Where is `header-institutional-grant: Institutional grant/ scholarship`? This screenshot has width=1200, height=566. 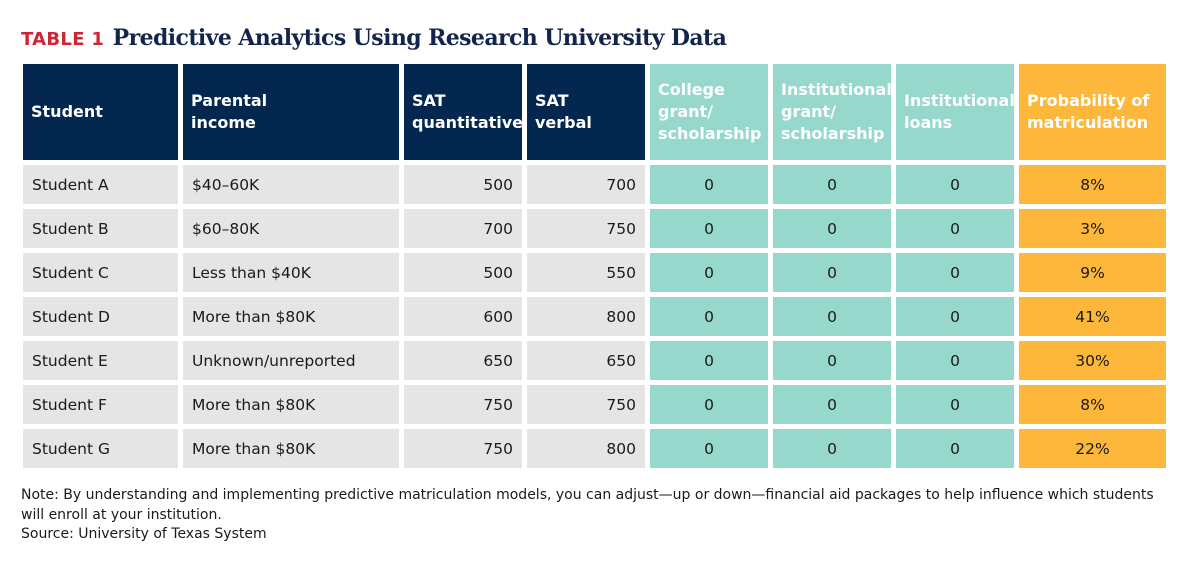 header-institutional-grant: Institutional grant/ scholarship is located at coordinates (832, 112).